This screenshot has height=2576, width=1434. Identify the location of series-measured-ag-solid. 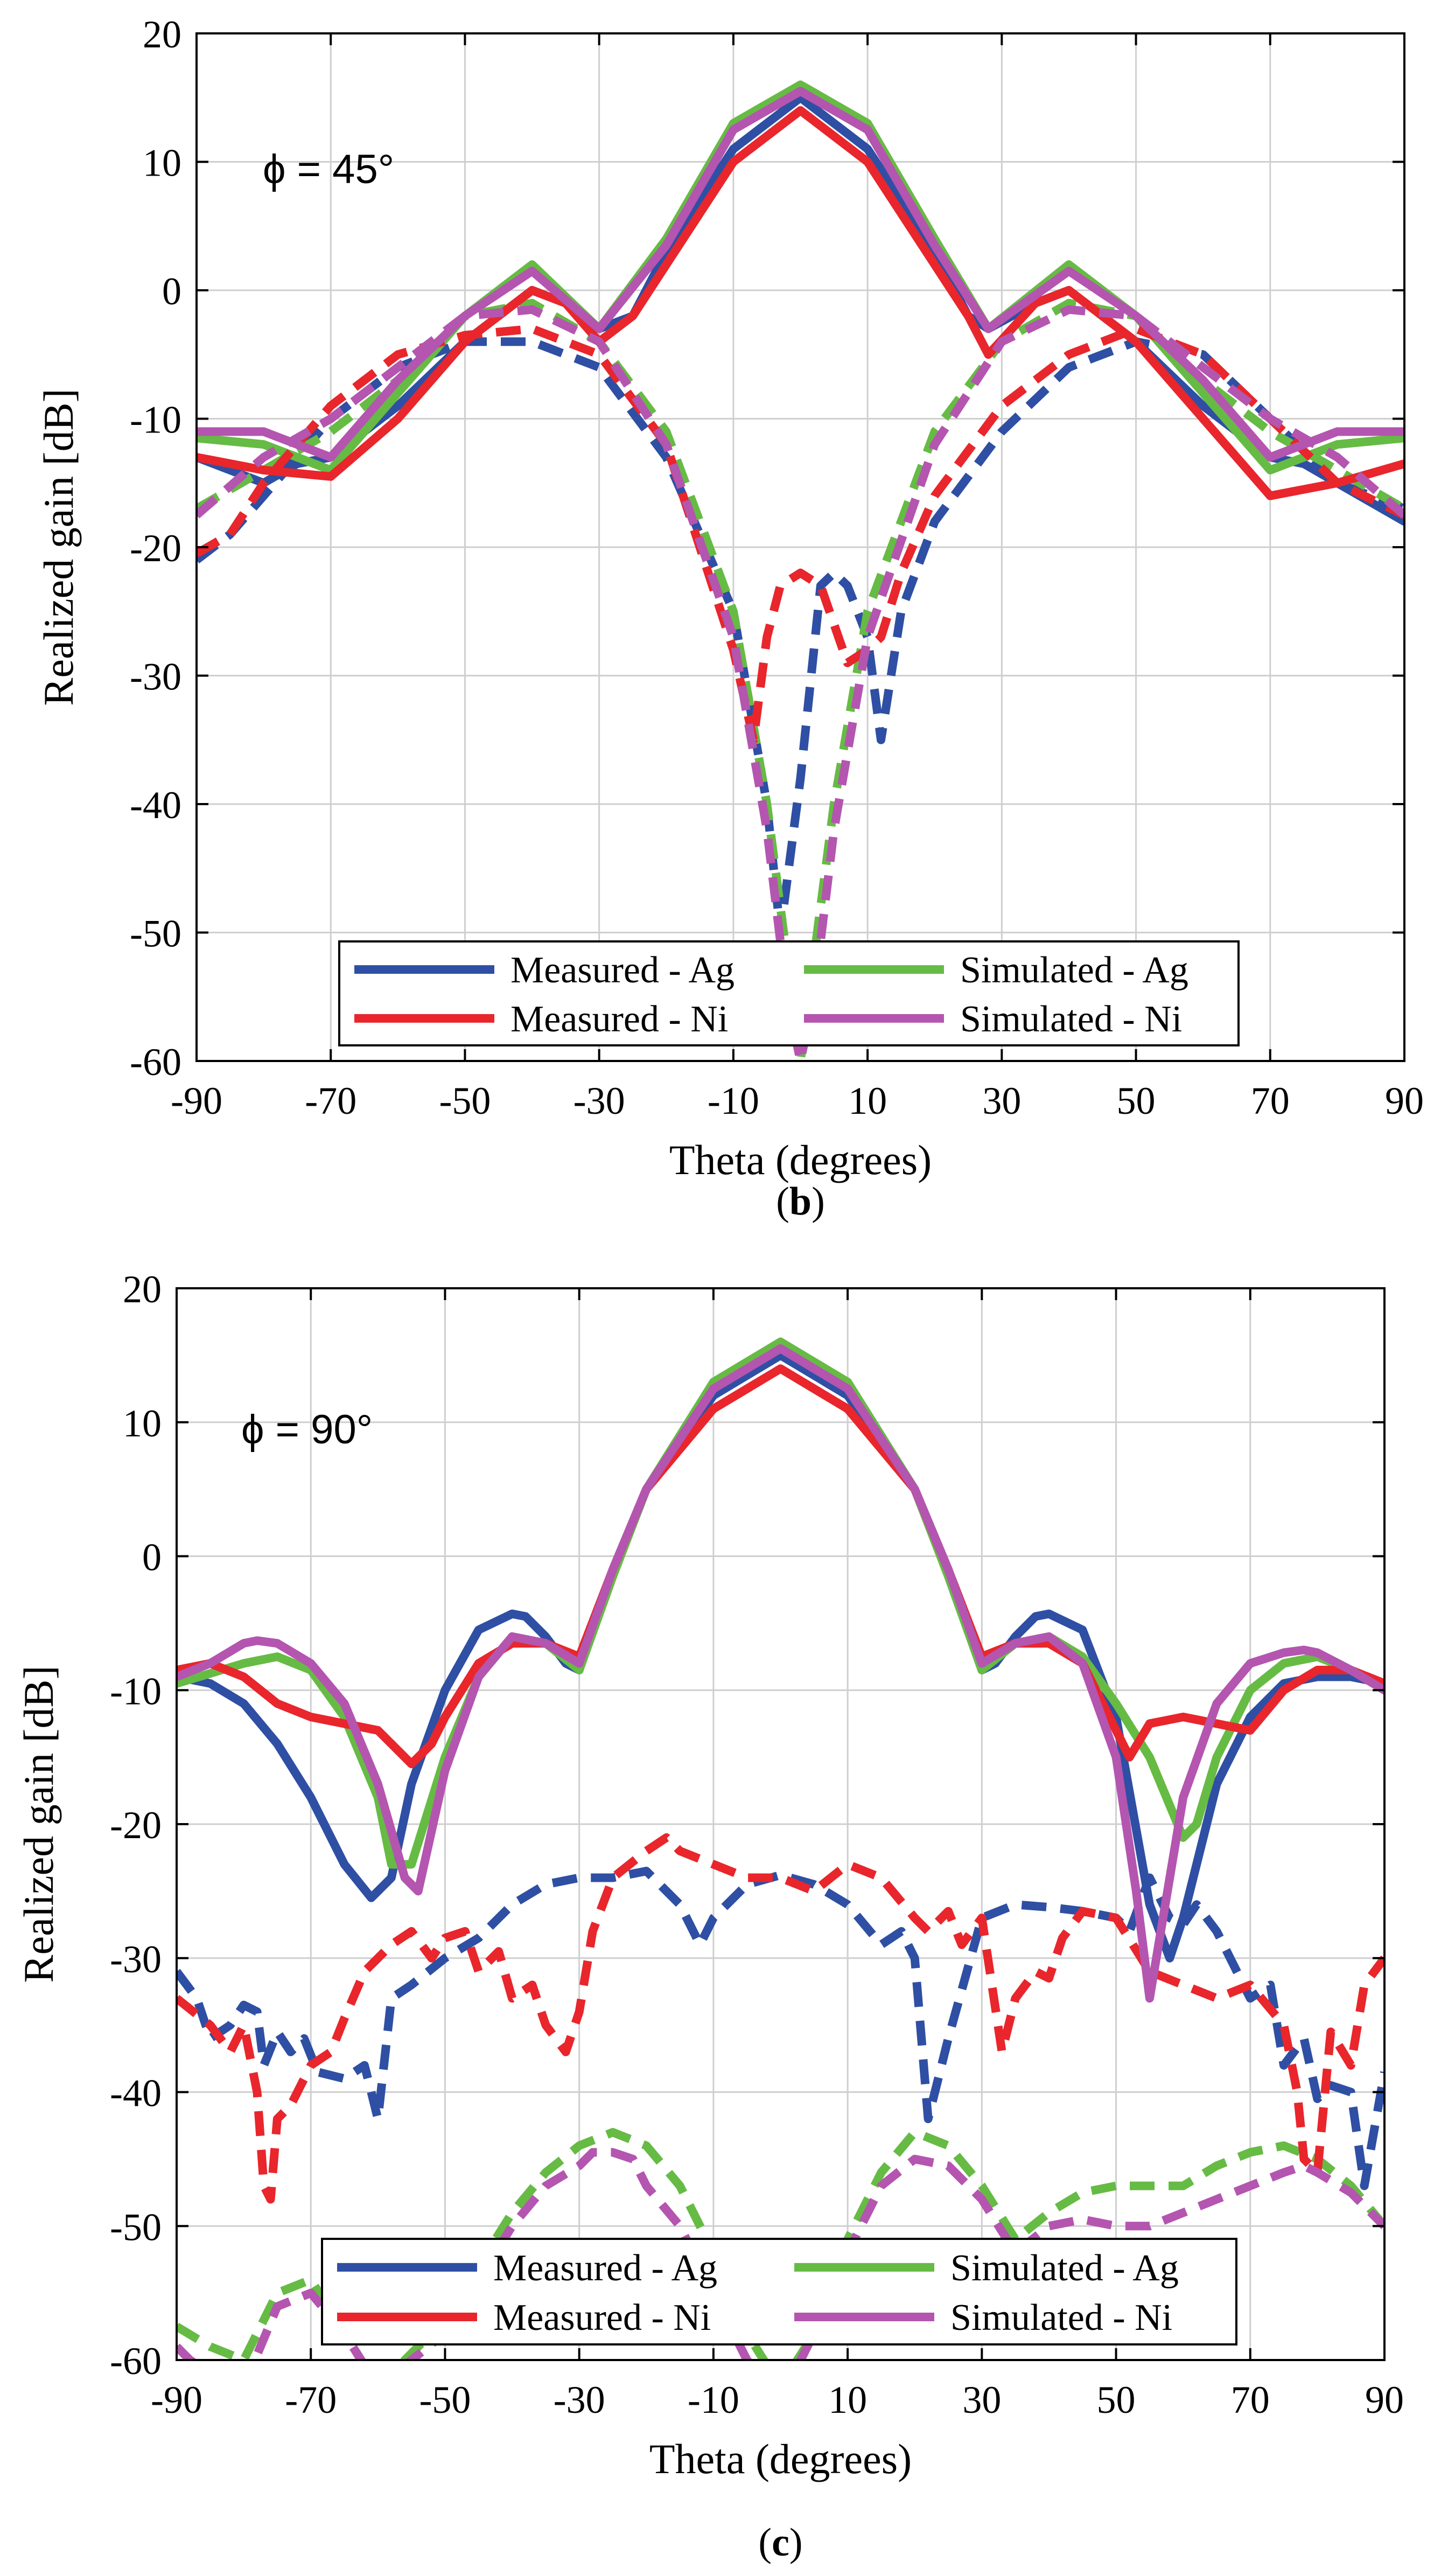
(800, 309).